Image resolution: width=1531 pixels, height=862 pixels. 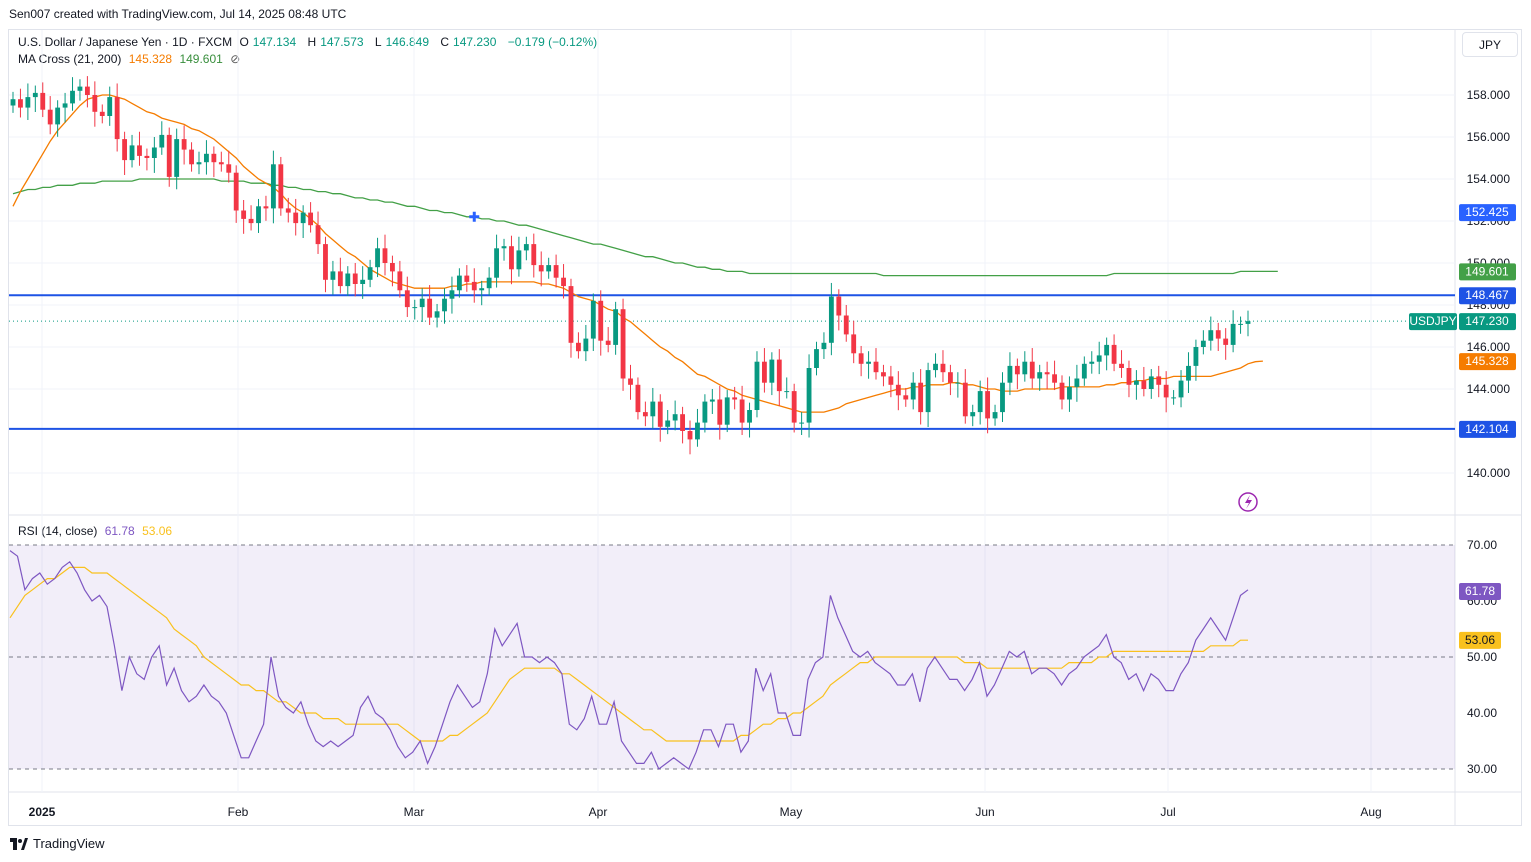 What do you see at coordinates (58, 531) in the screenshot?
I see `rsi-label: RSI (14, close)` at bounding box center [58, 531].